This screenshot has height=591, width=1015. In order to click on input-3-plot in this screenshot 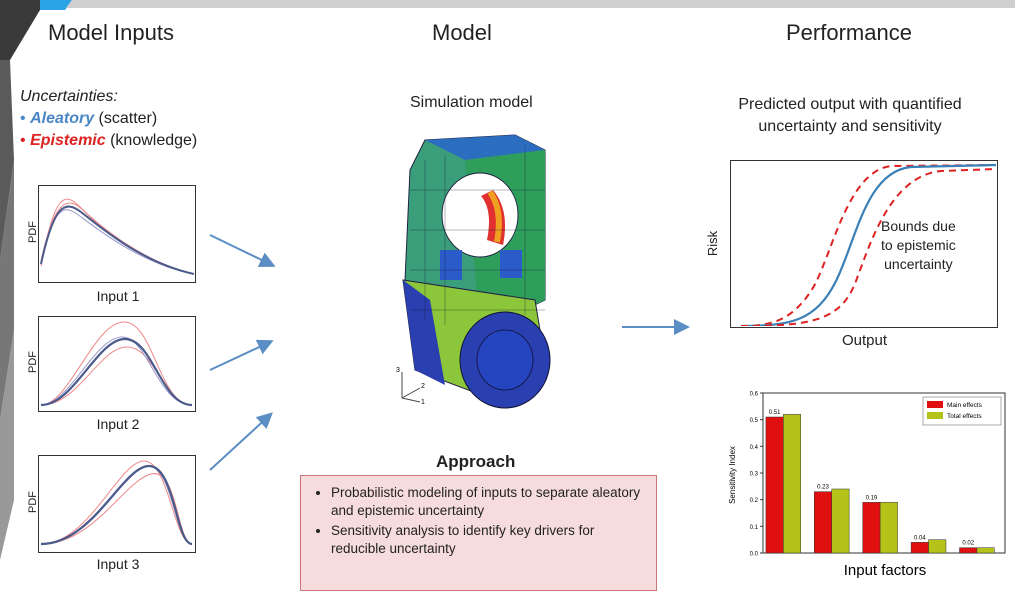, I will do `click(117, 504)`.